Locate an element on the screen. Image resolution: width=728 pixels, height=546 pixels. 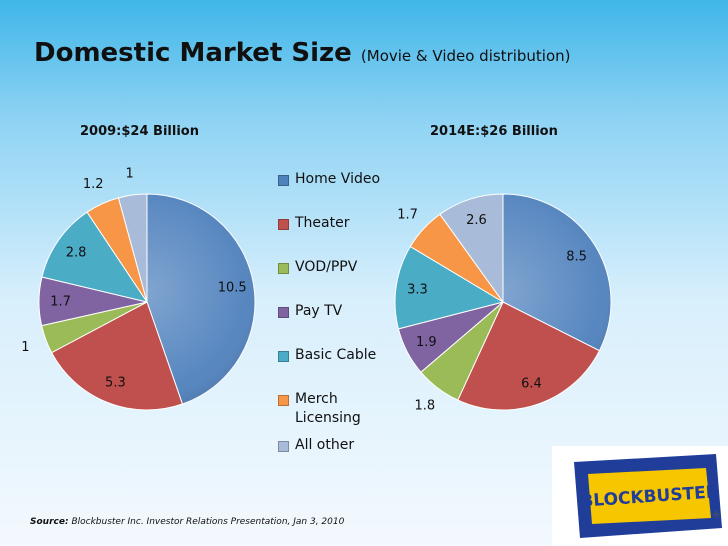
legend-swatch-merch-licensing is located at coordinates (283, 400).